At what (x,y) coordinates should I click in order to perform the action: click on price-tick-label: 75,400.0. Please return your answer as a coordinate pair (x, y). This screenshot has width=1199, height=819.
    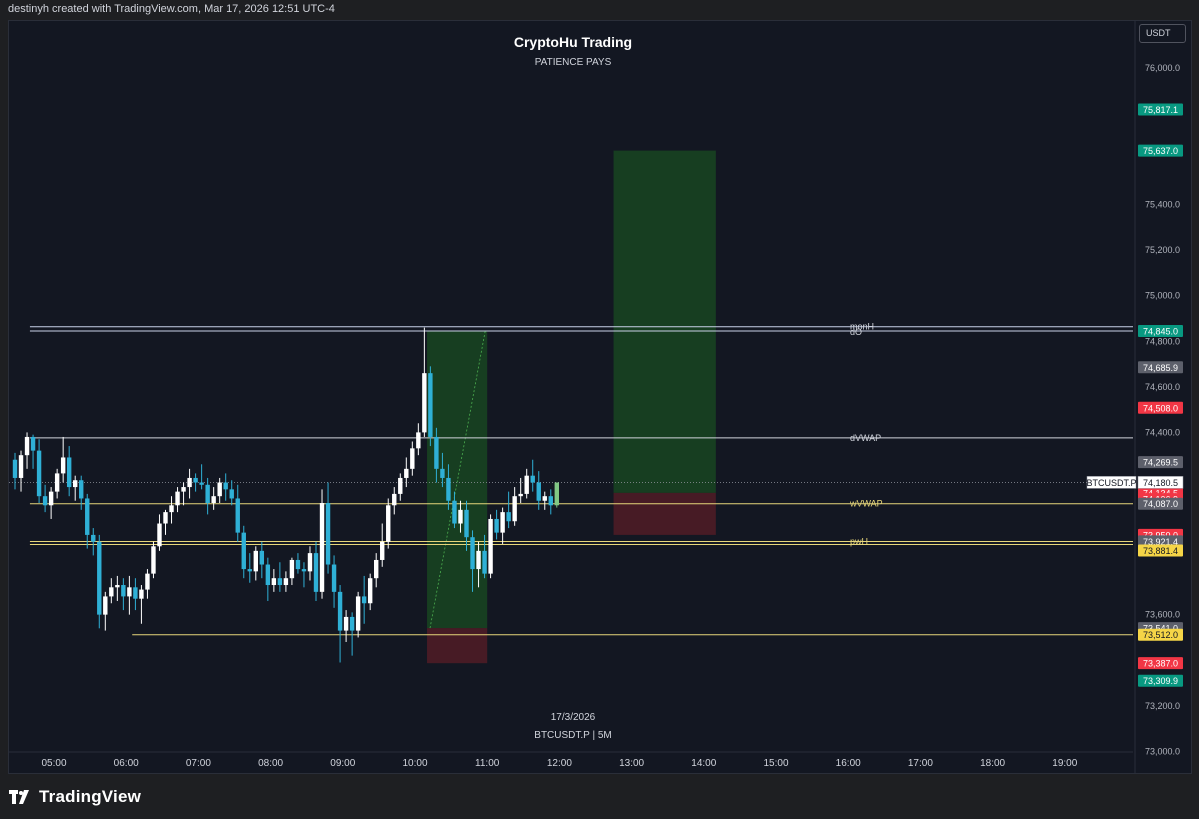
    Looking at the image, I should click on (1162, 205).